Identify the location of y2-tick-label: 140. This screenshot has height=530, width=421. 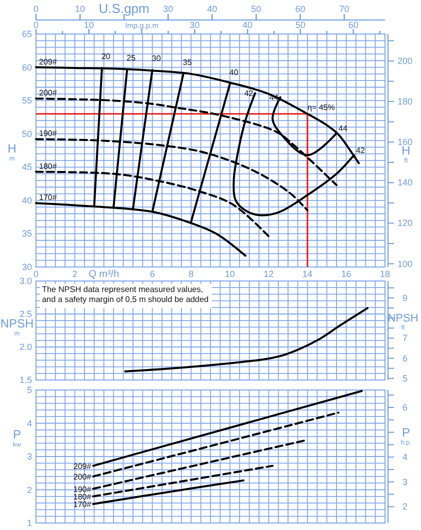
(405, 183).